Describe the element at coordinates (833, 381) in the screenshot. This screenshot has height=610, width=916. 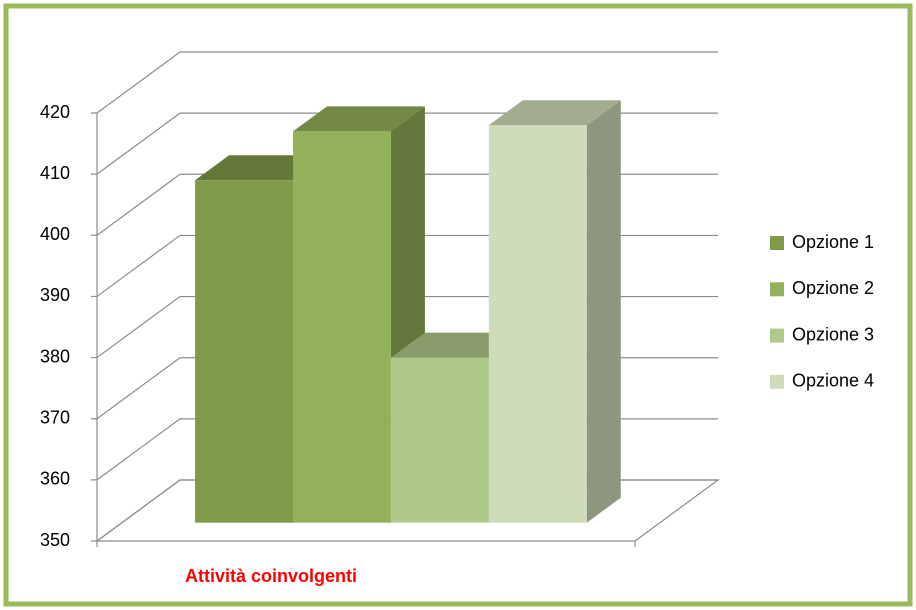
I see `legend-label: Opzione 4` at that location.